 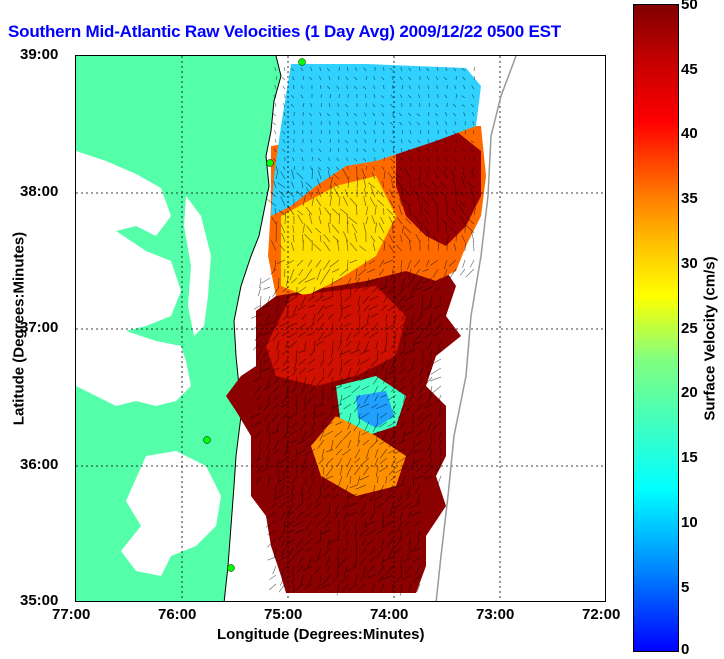 I want to click on speed-region-blue-mid, so click(x=375, y=409).